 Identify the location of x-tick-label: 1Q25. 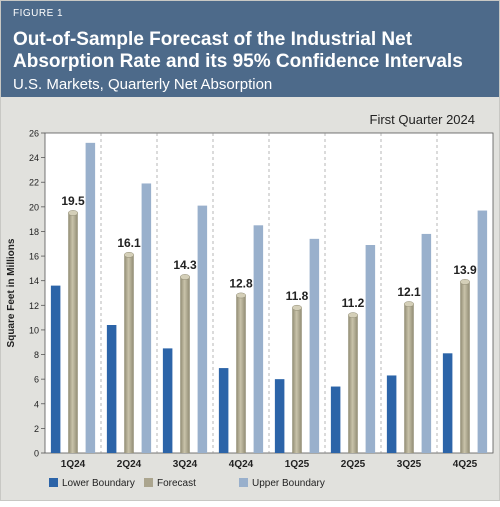
(297, 464).